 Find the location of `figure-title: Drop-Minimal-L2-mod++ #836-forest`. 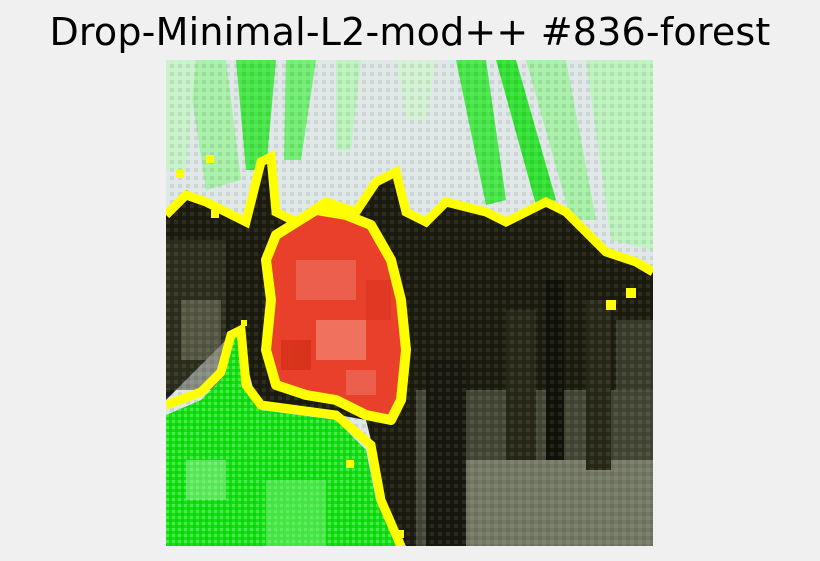

figure-title: Drop-Minimal-L2-mod++ #836-forest is located at coordinates (410, 32).